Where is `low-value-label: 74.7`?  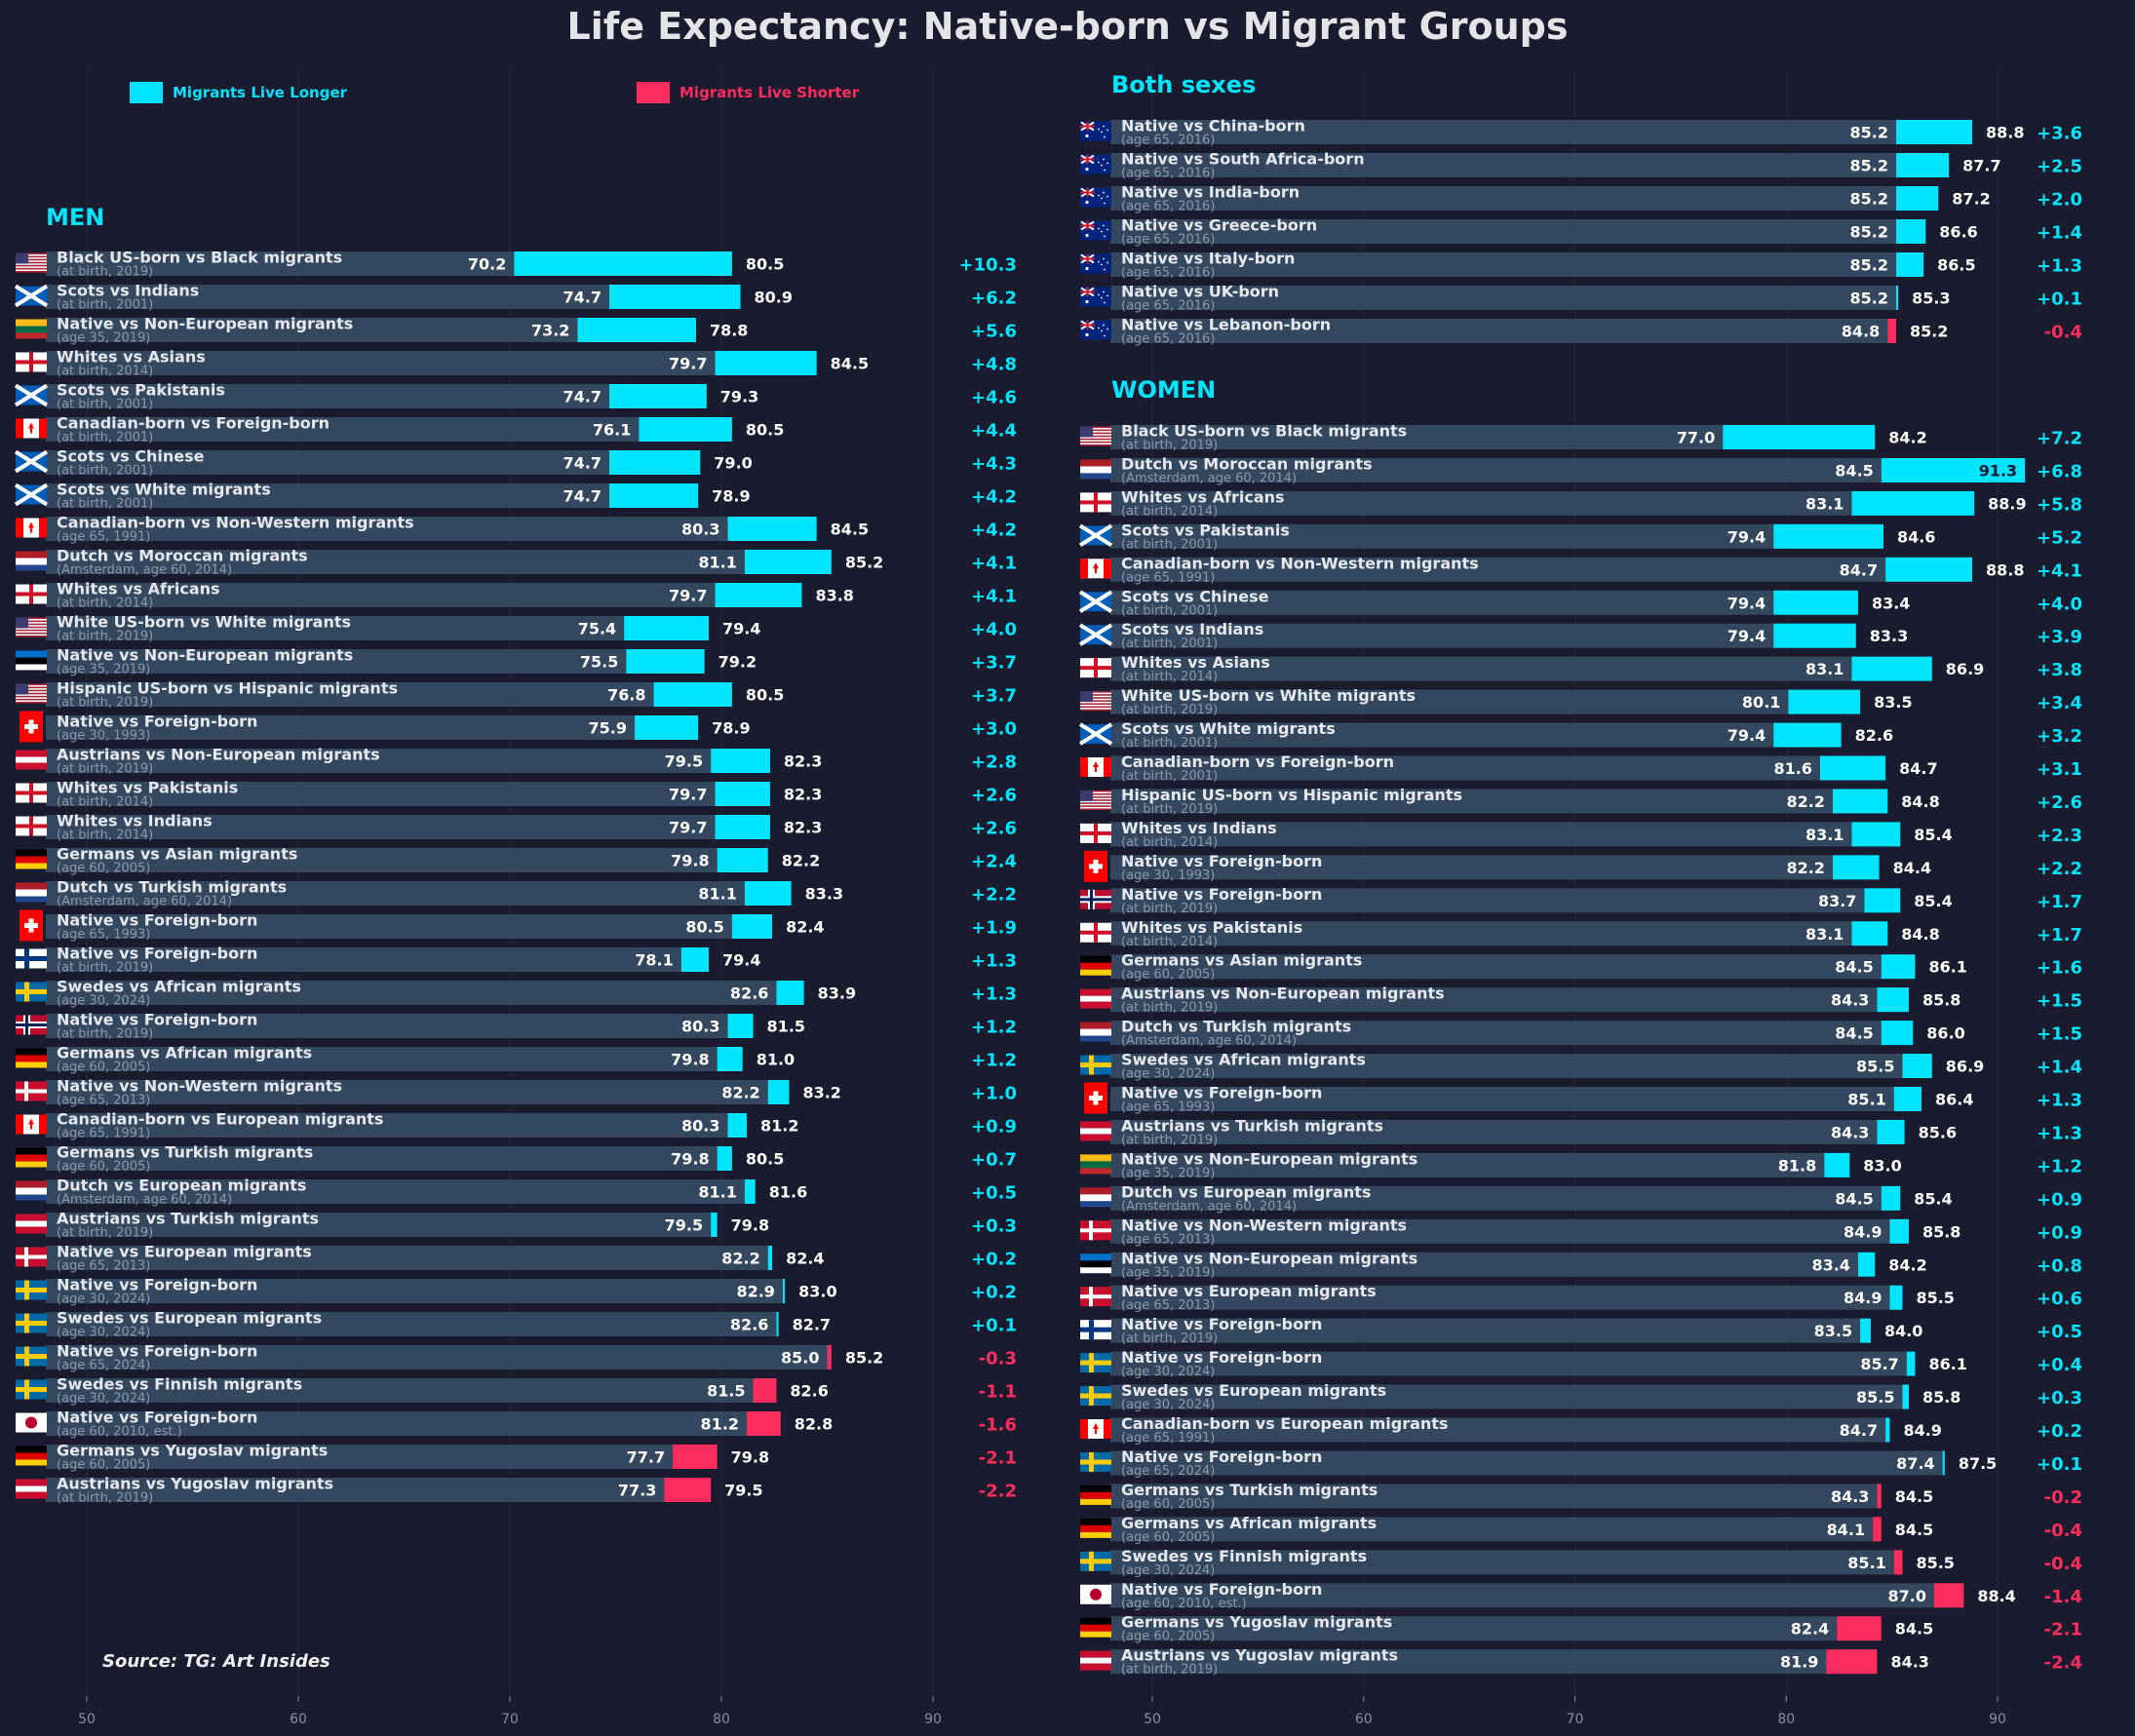 low-value-label: 74.7 is located at coordinates (582, 463).